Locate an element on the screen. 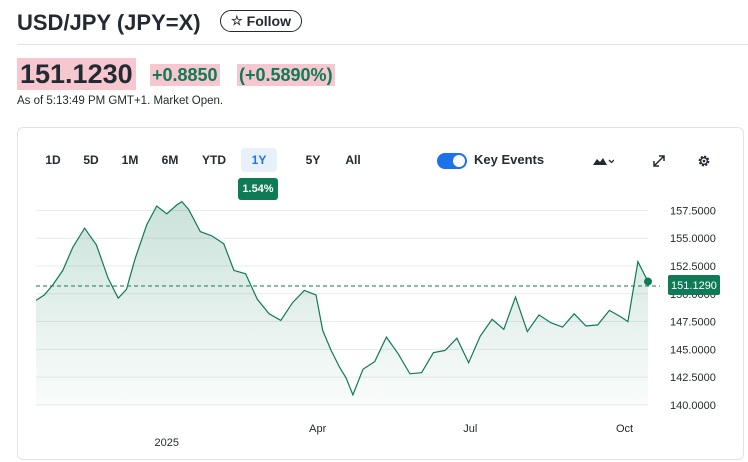 The height and width of the screenshot is (462, 748). expand-button is located at coordinates (659, 161).